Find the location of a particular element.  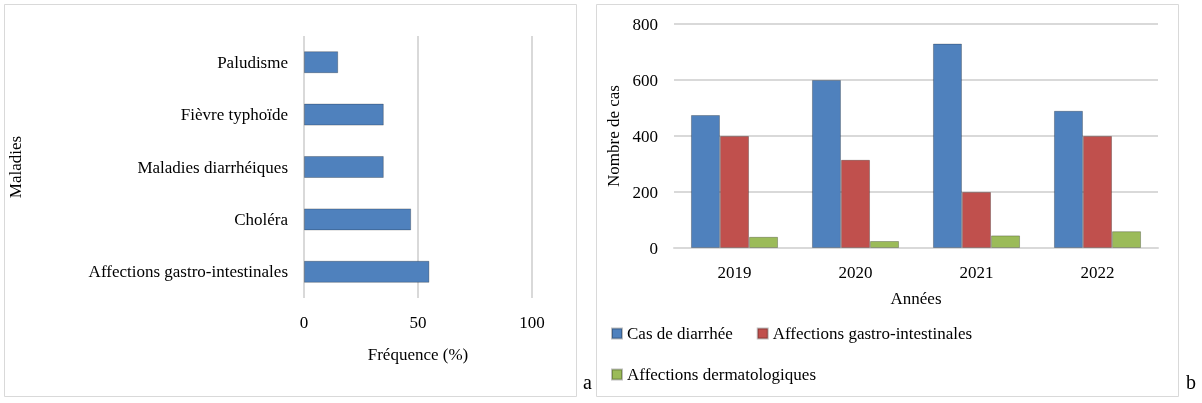

legend-label: Cas de diarrhée is located at coordinates (680, 333).